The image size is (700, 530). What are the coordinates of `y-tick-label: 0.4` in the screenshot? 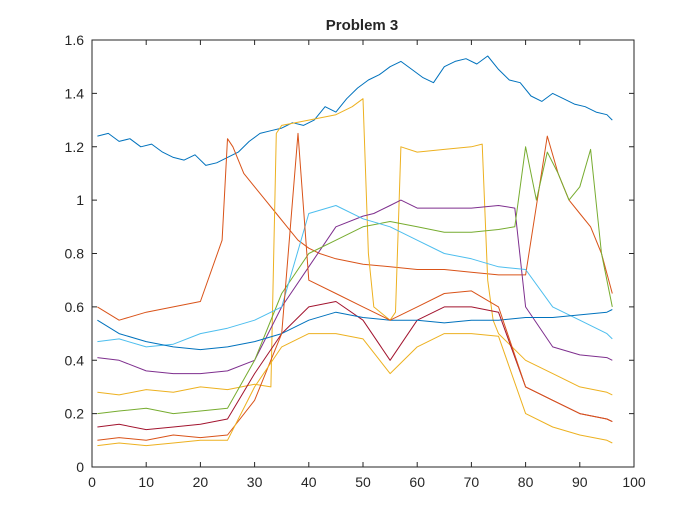 It's located at (75, 360).